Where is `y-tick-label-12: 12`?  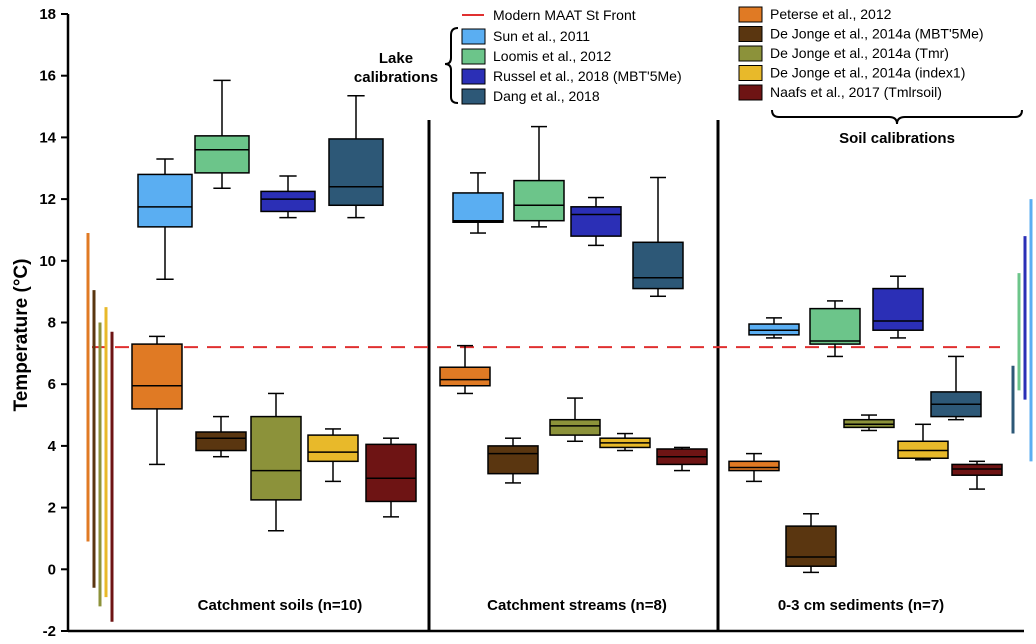 y-tick-label-12: 12 is located at coordinates (47, 199).